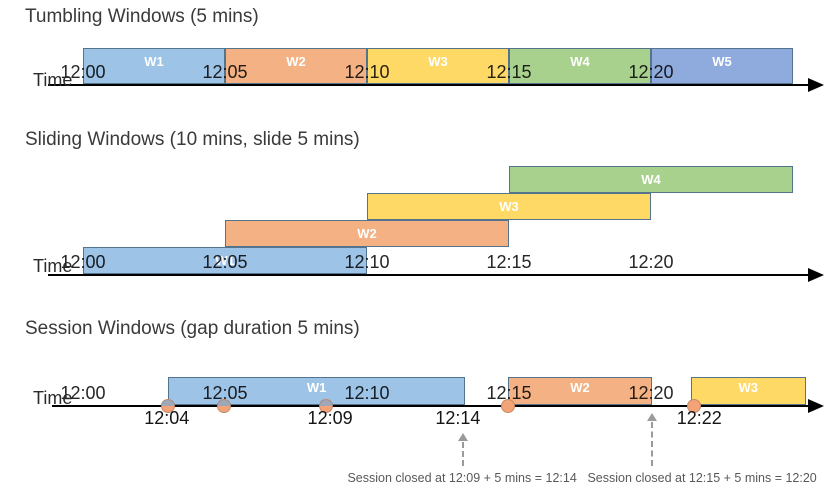 This screenshot has height=498, width=829. Describe the element at coordinates (330, 418) in the screenshot. I see `event-time-label: 12:09` at that location.